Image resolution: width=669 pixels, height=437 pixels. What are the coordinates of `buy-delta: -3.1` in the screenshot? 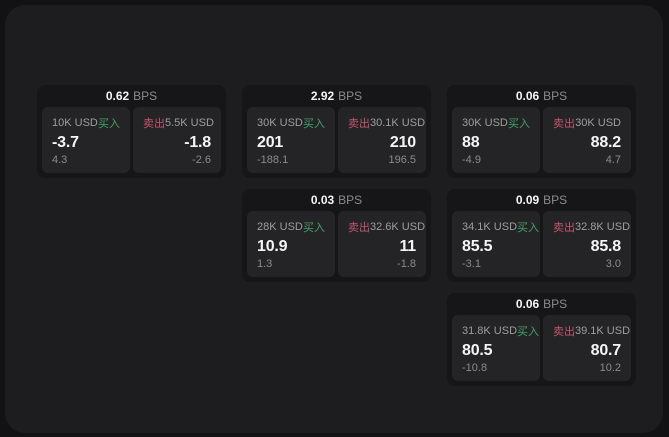 It's located at (471, 264).